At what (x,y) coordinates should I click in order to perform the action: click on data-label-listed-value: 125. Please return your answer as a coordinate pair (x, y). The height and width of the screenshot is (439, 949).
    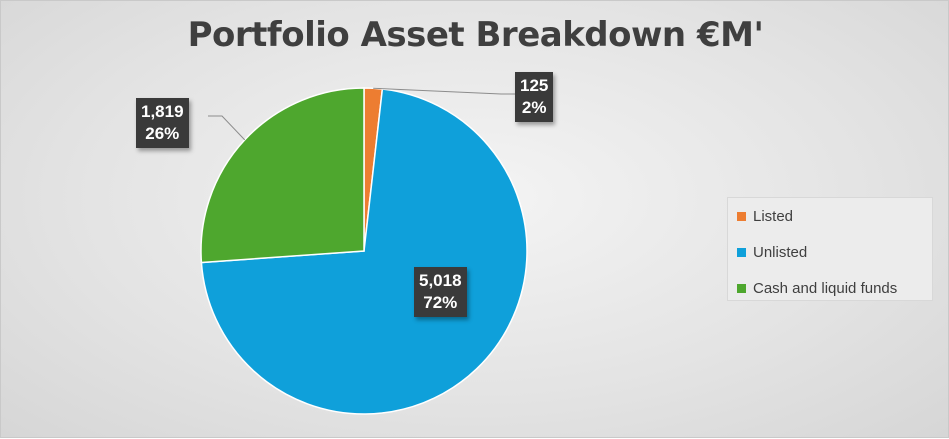
    Looking at the image, I should click on (534, 85).